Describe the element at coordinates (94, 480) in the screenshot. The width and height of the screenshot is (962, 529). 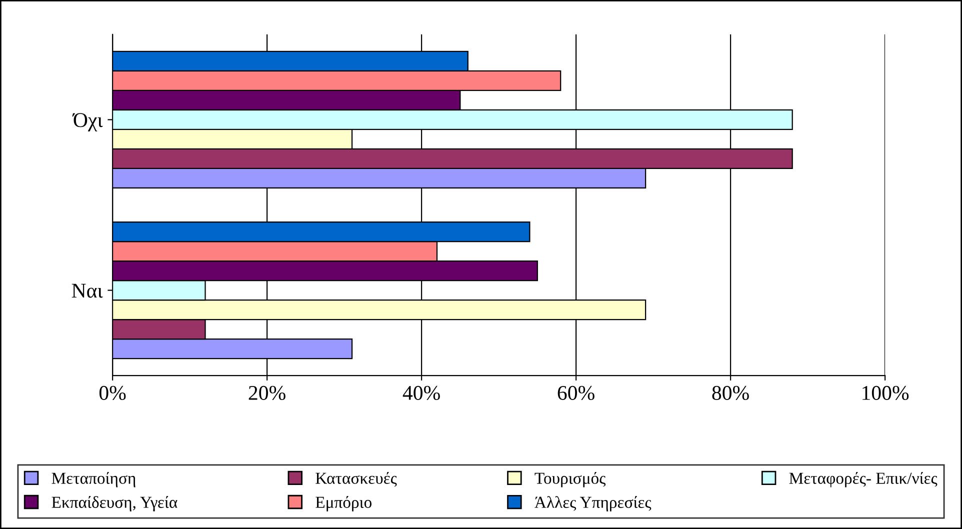
I see `legend-label: Μεταποίηση` at that location.